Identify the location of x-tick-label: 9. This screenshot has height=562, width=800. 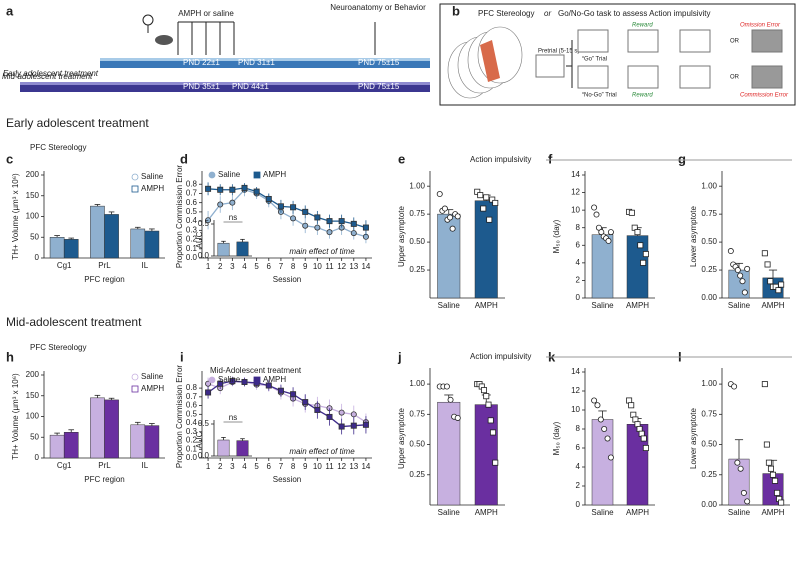
(305, 266).